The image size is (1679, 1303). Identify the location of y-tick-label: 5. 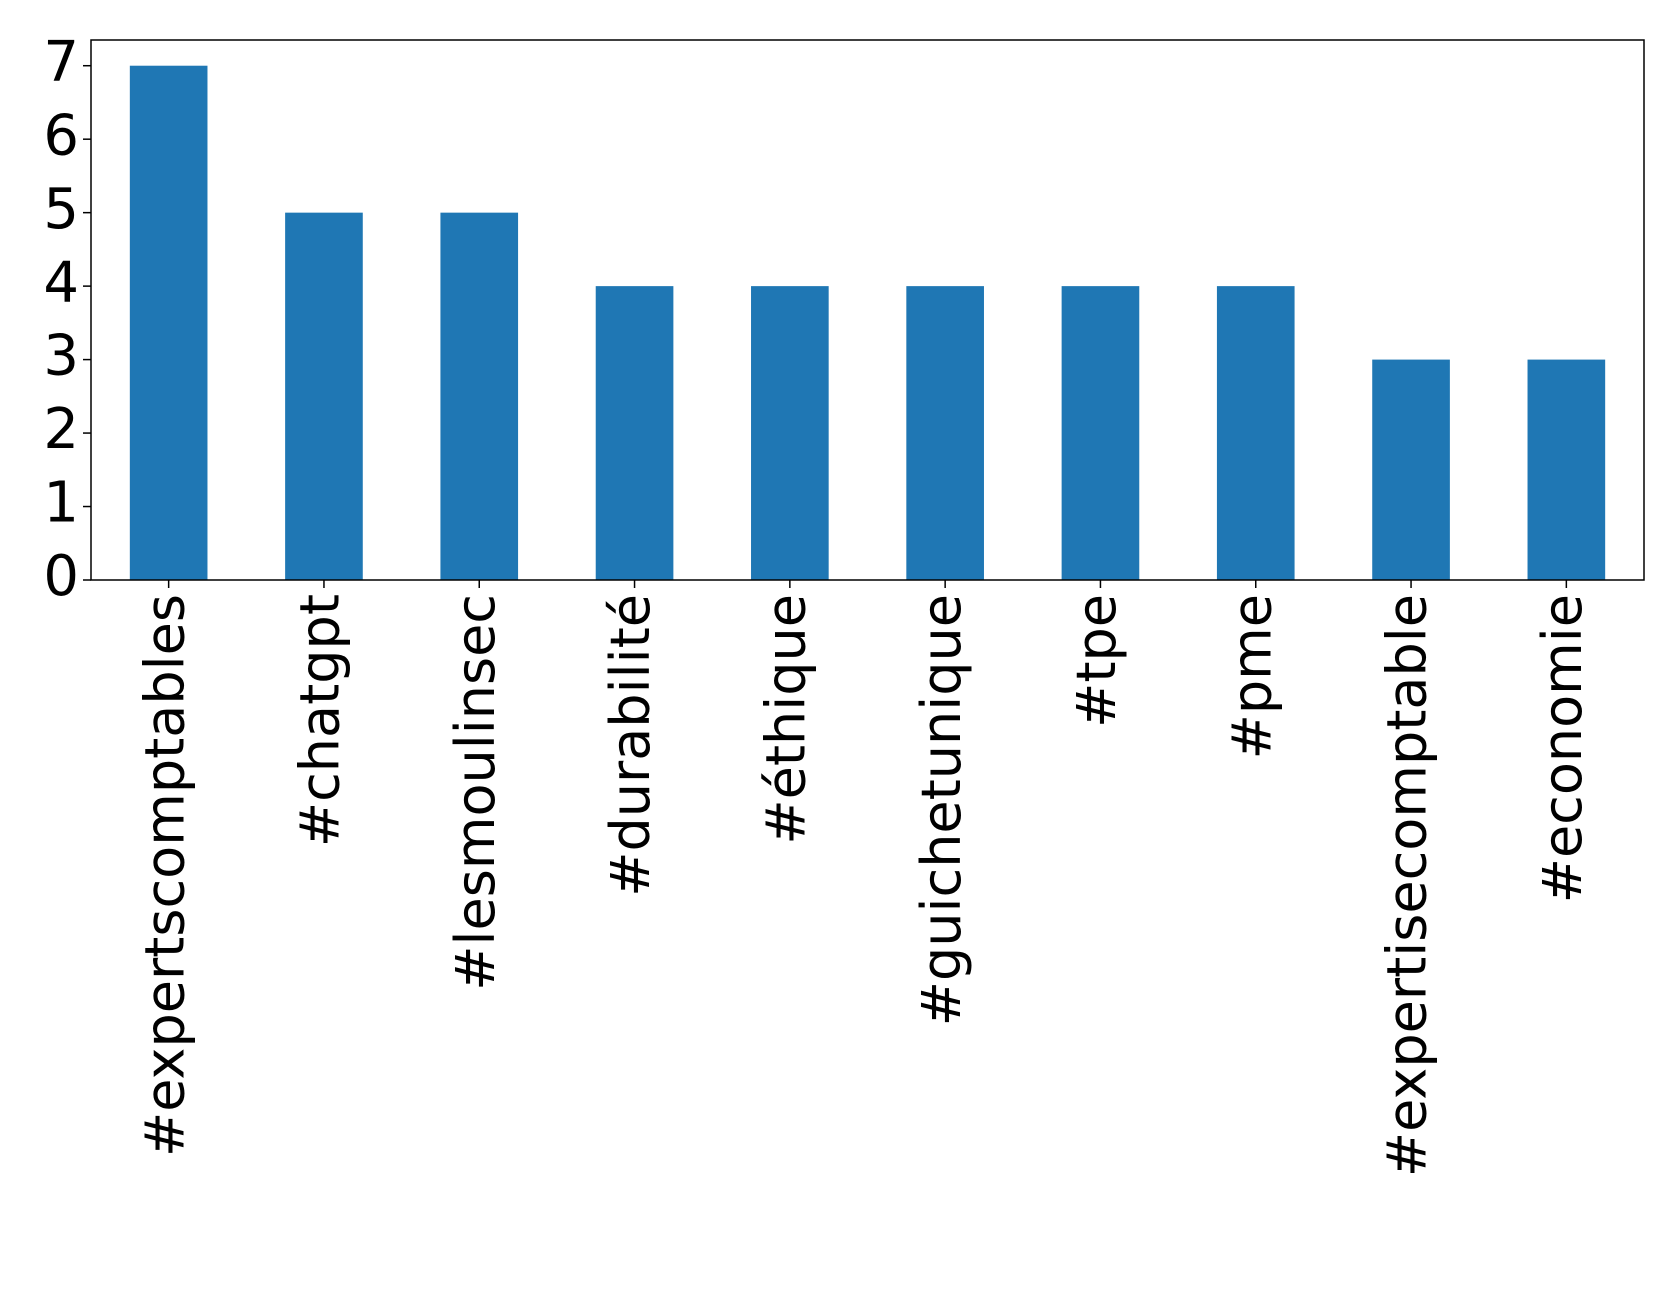
(61, 209).